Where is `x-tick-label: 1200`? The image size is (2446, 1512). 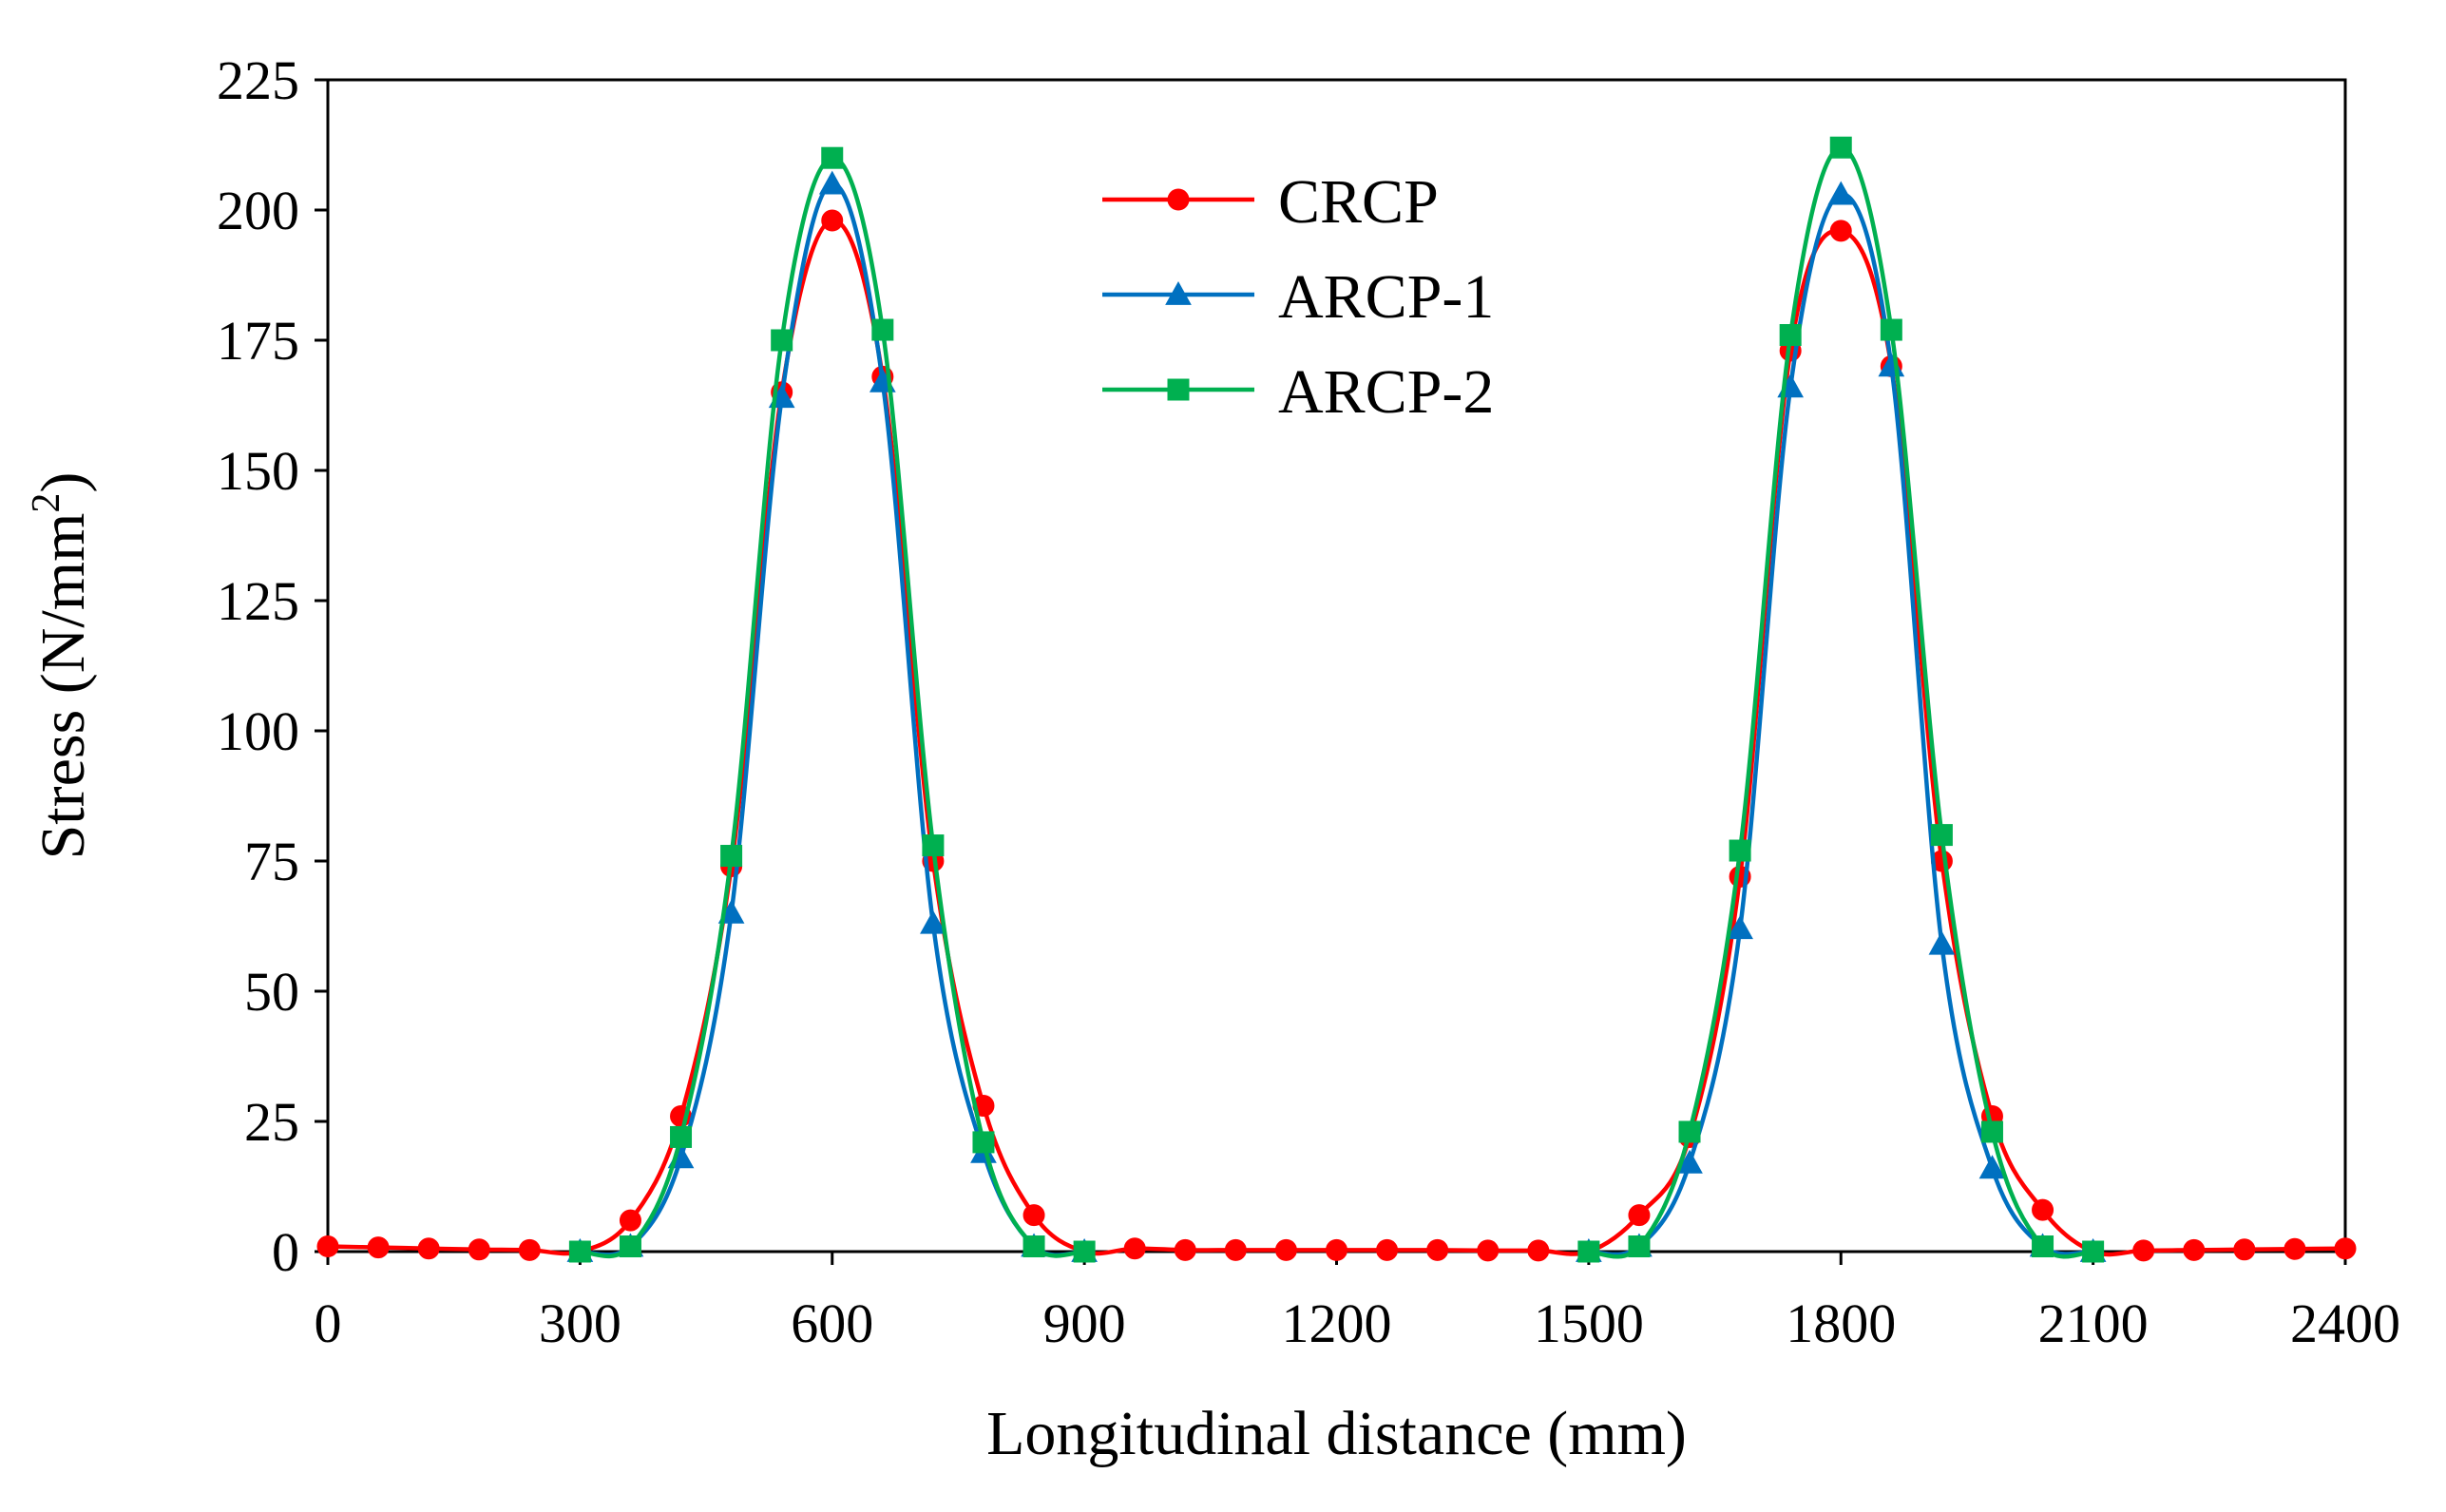 x-tick-label: 1200 is located at coordinates (1337, 1323).